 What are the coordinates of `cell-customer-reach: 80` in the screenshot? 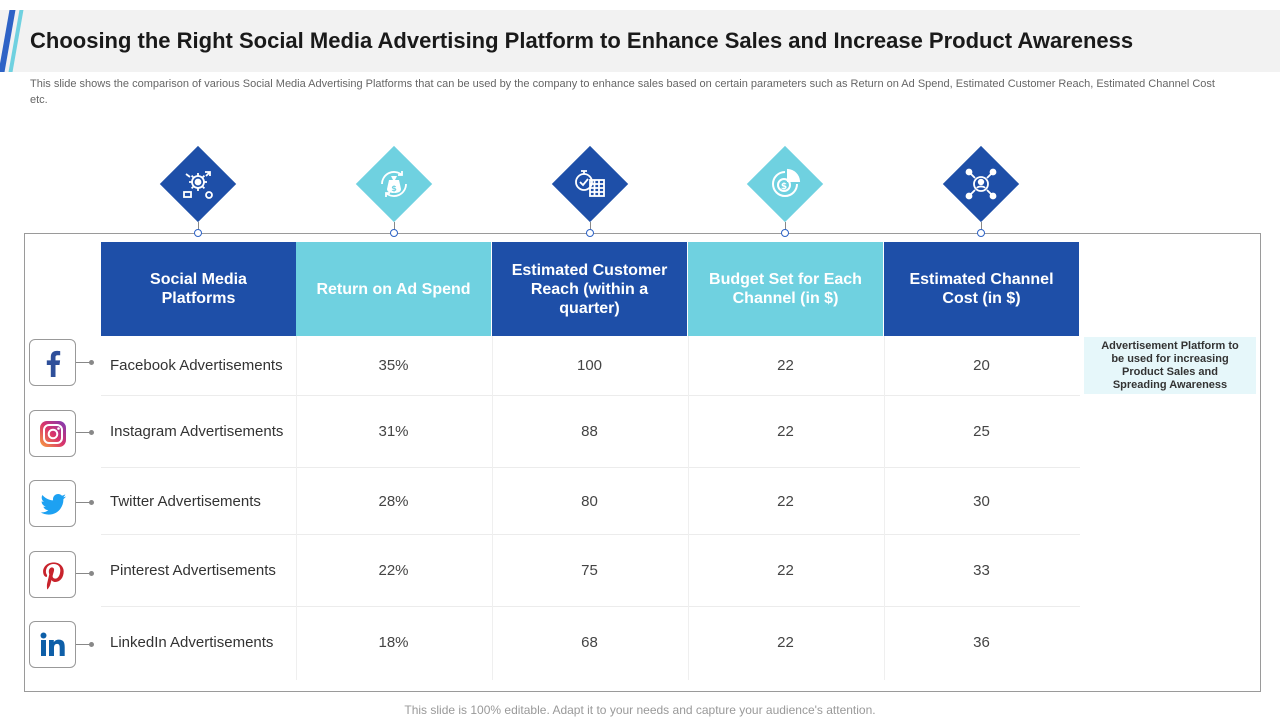 It's located at (589, 501).